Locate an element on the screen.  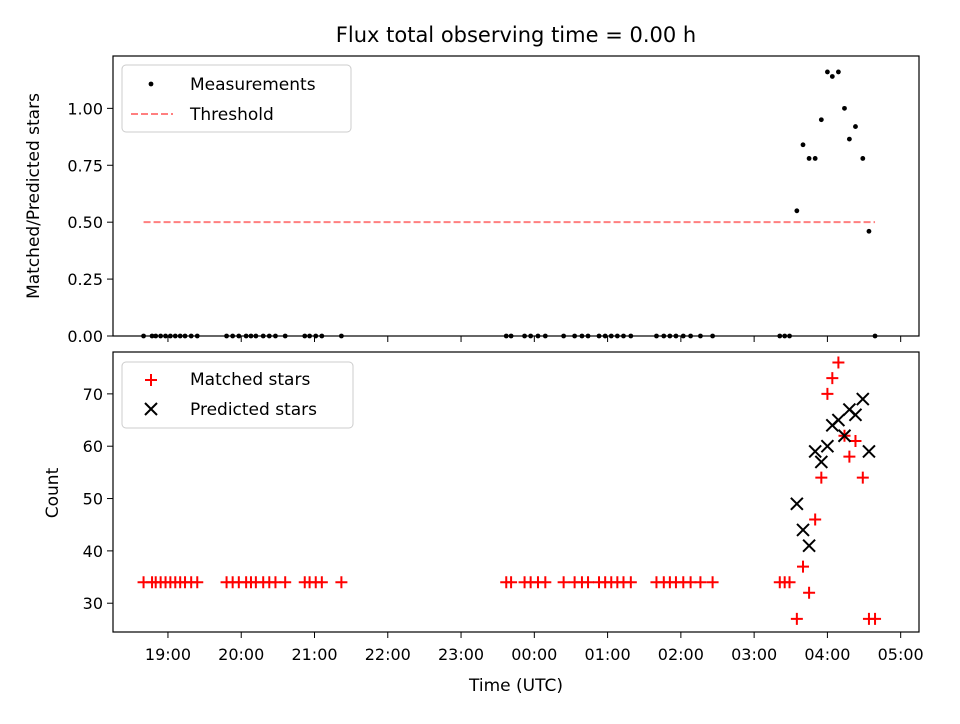
x-tick-label: 19:00 is located at coordinates (168, 654).